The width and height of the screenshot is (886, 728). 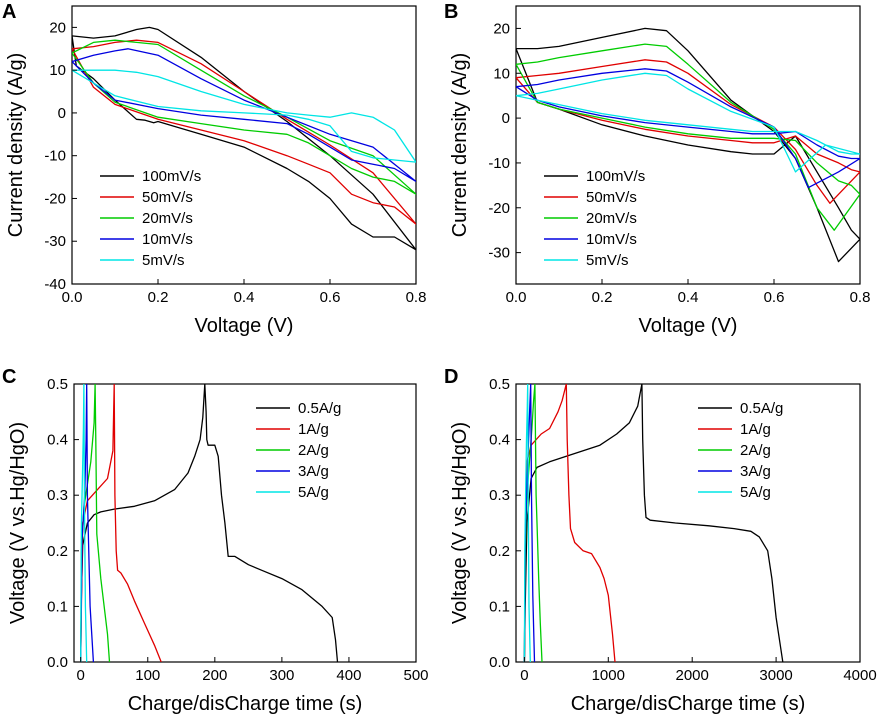 What do you see at coordinates (55, 241) in the screenshot?
I see `panel-a-ytick-label: -30` at bounding box center [55, 241].